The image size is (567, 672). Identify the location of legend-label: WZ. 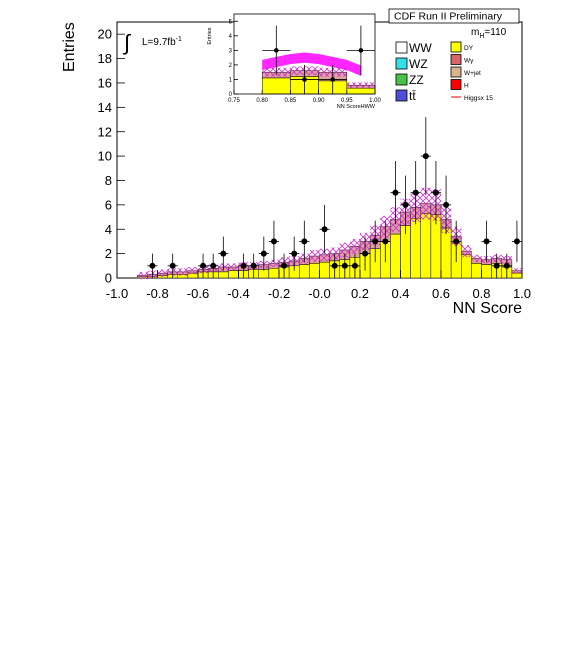
(418, 64).